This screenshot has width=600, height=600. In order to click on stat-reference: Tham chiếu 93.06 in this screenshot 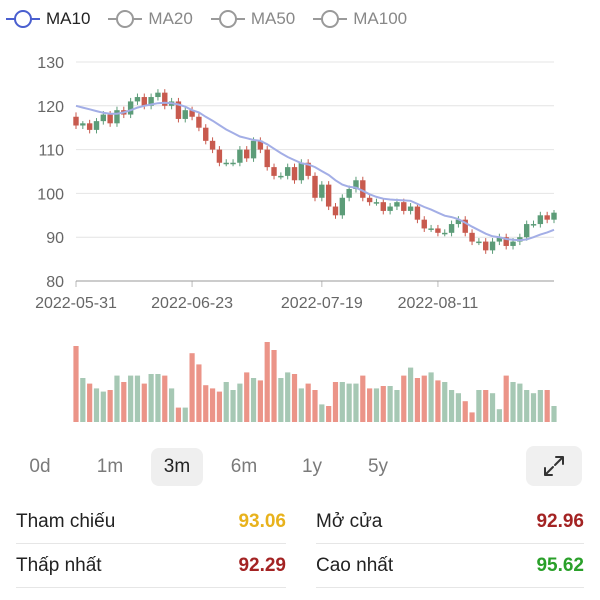, I will do `click(151, 522)`.